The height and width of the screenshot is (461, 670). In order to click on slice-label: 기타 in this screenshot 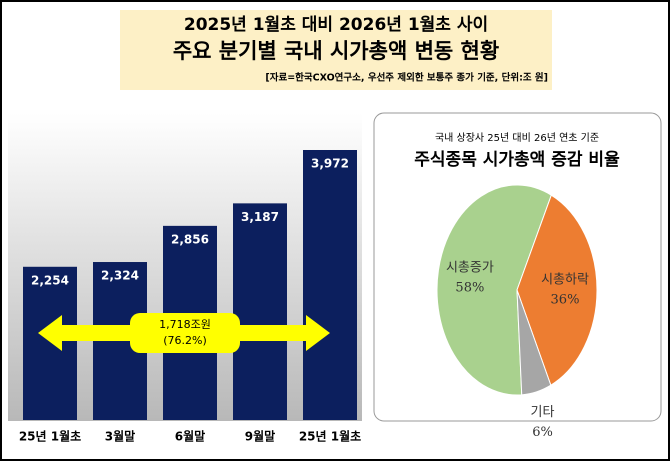, I will do `click(543, 412)`.